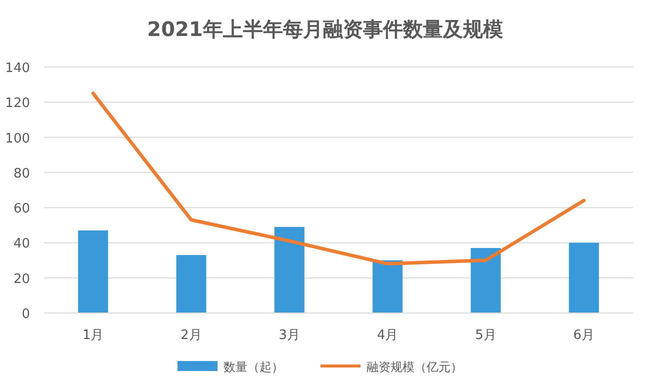 The image size is (650, 388). Describe the element at coordinates (21, 174) in the screenshot. I see `y-tick-label: 80` at that location.